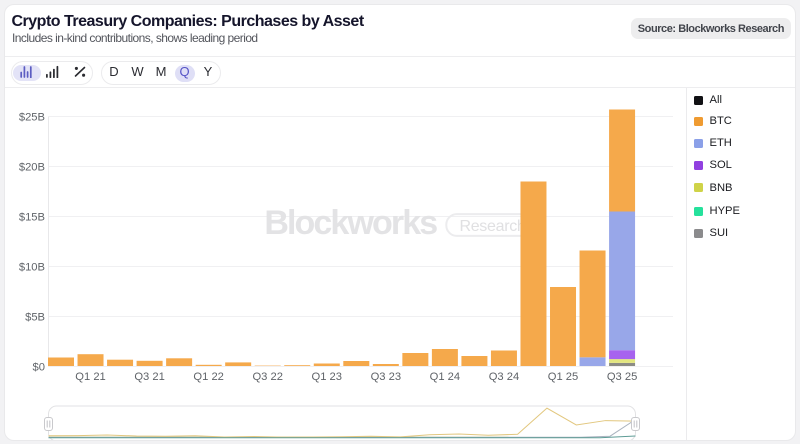  What do you see at coordinates (31, 217) in the screenshot?
I see `svg-text: $15B` at bounding box center [31, 217].